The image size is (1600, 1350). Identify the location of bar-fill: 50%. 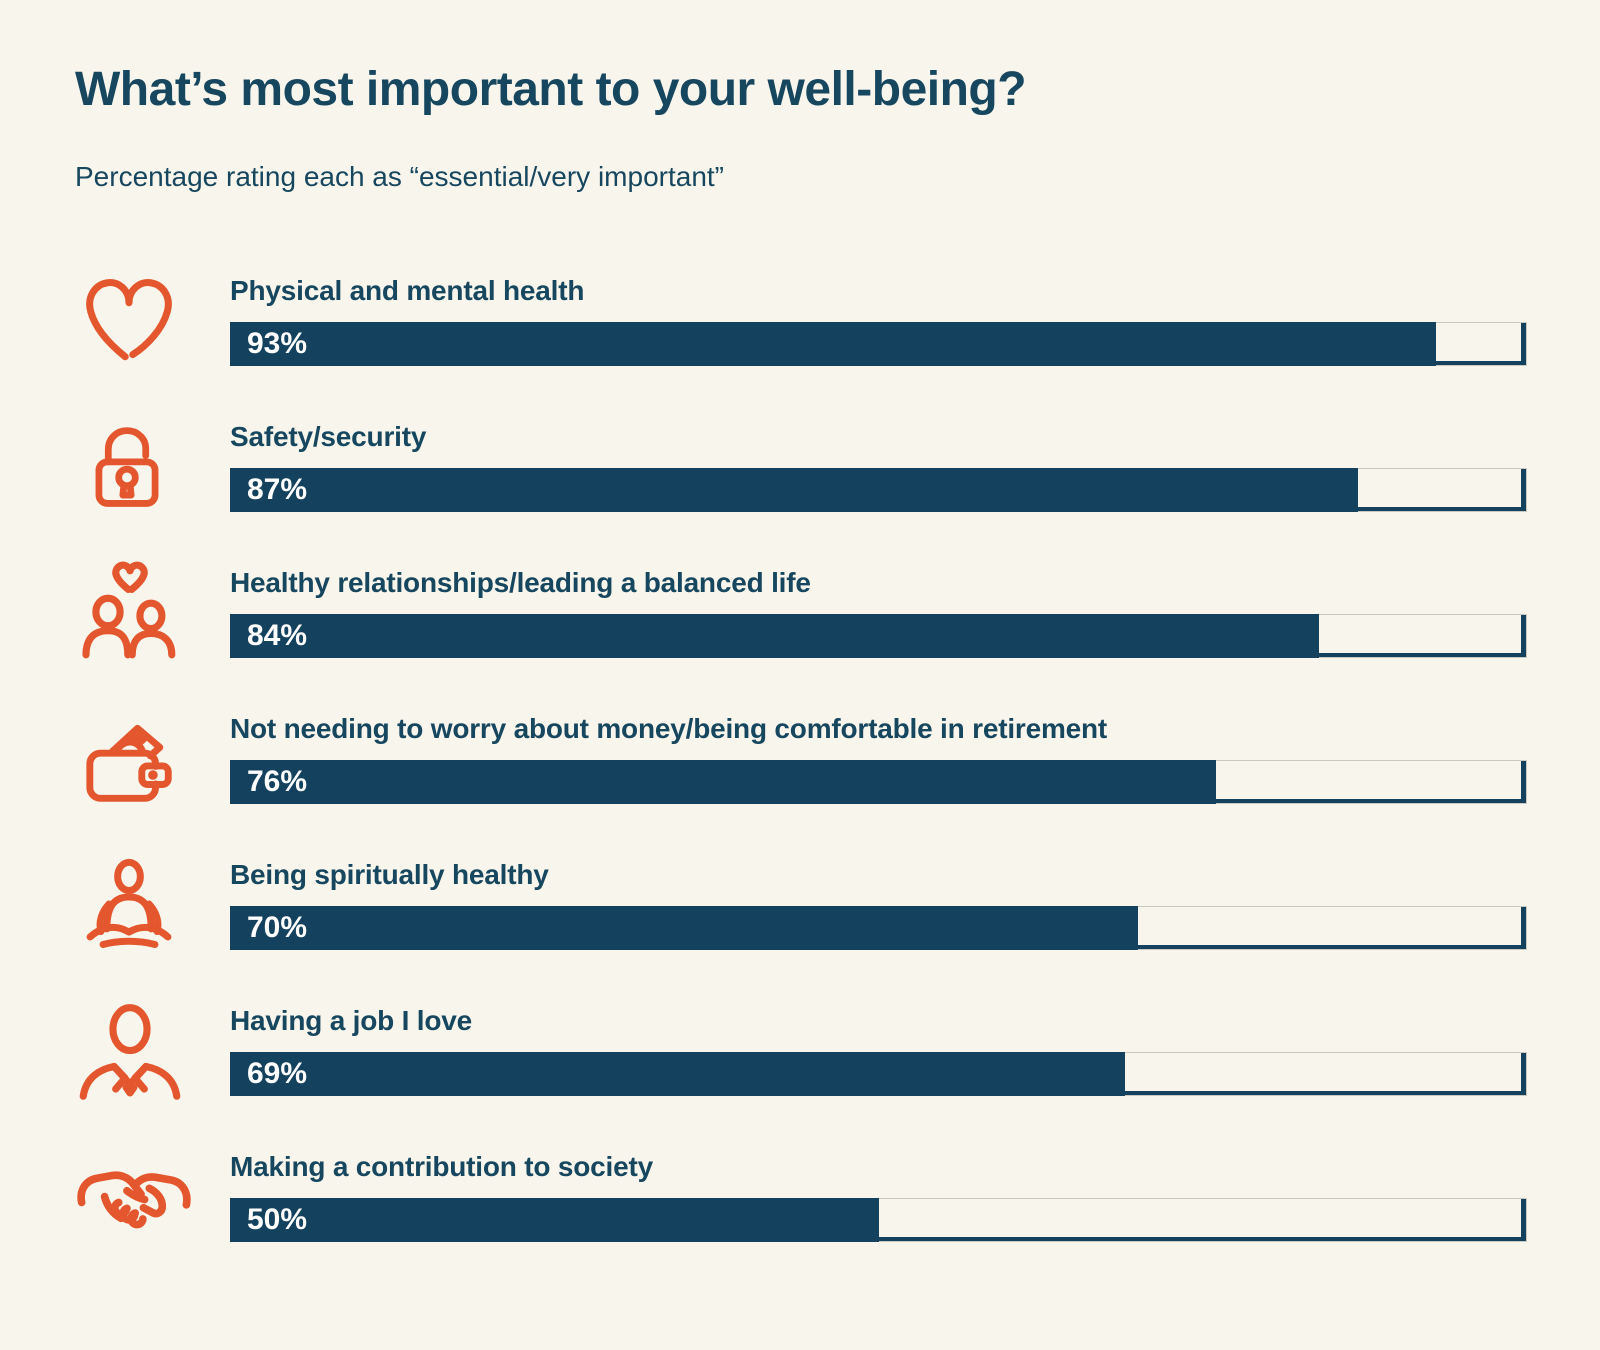
(554, 1219).